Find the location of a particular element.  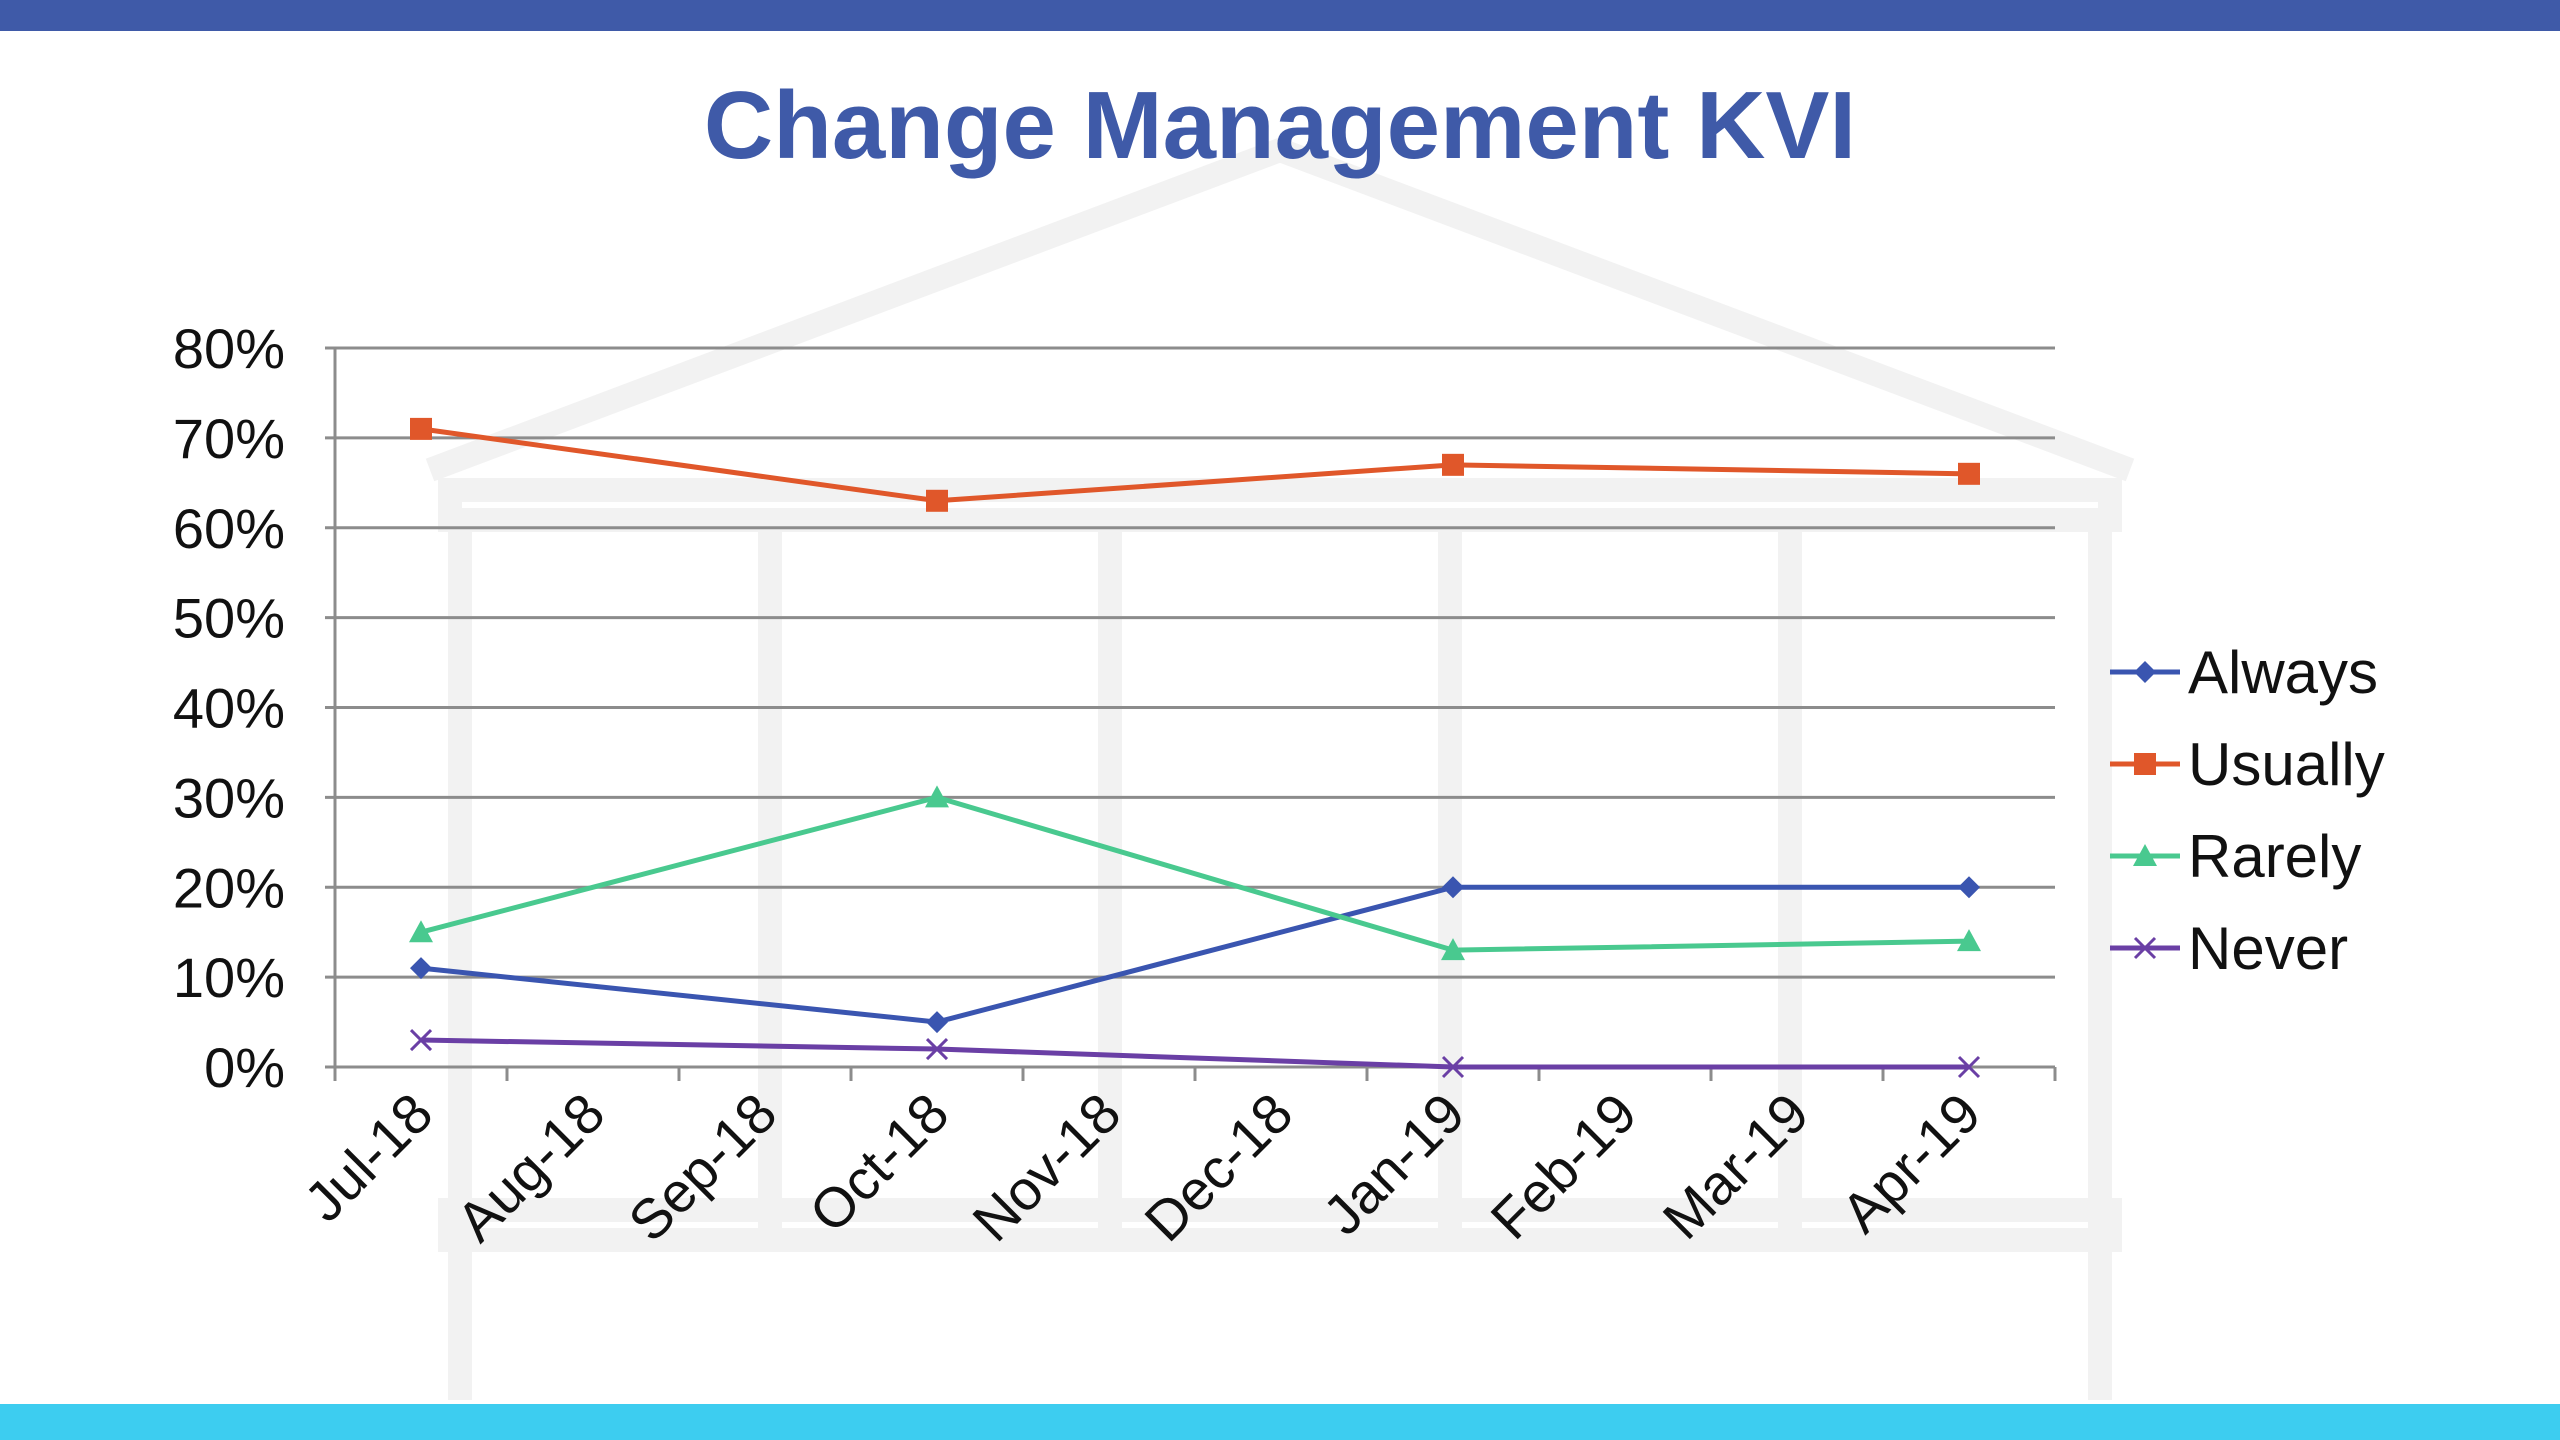

y-tick-label: 60% is located at coordinates (229, 528).